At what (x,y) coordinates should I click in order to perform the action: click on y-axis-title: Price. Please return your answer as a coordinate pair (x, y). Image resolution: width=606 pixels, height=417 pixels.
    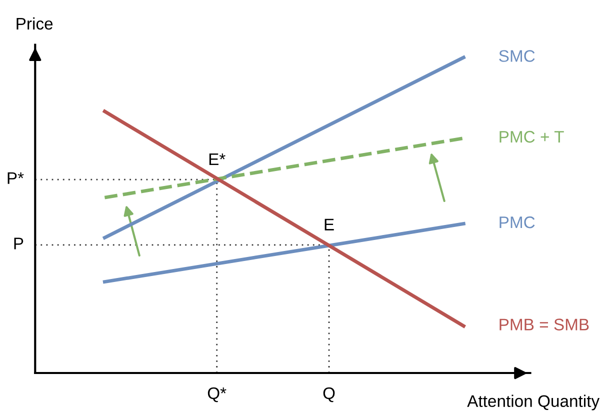
    Looking at the image, I should click on (34, 23).